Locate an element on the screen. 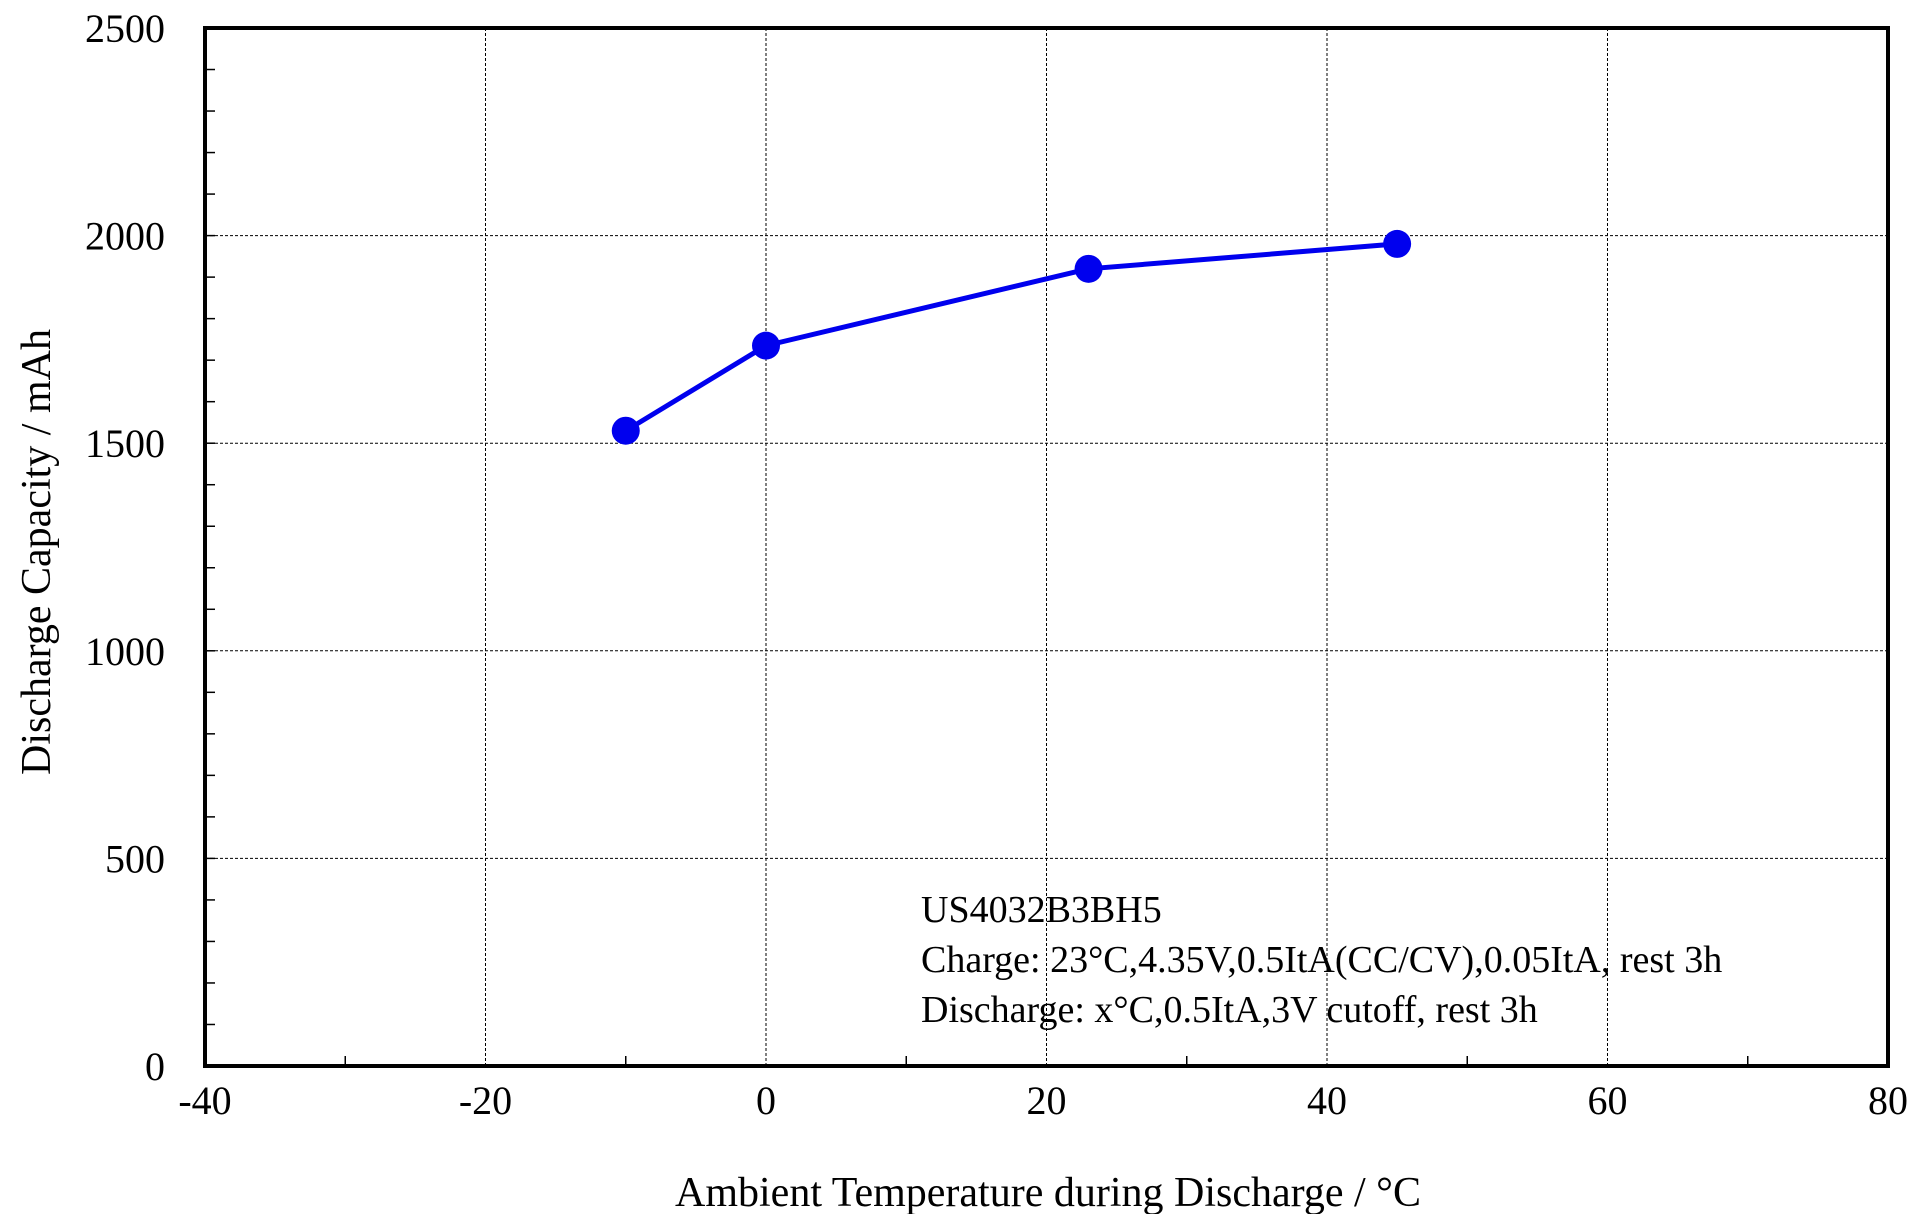  y-axis-title: Discharge Capacity / mAh is located at coordinates (37, 552).